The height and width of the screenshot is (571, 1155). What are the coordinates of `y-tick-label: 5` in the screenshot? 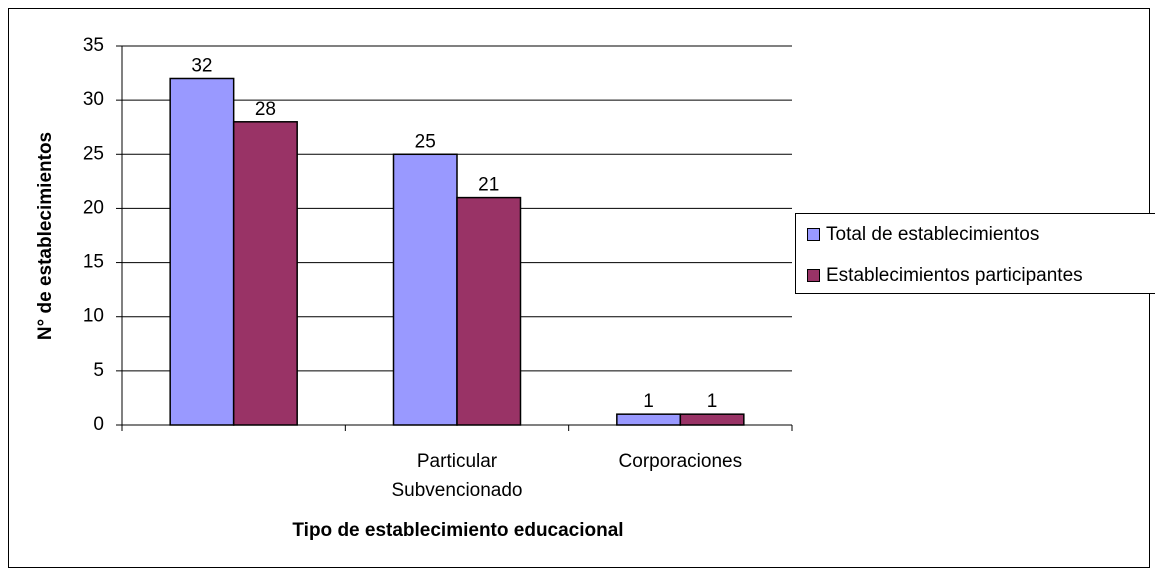 It's located at (98, 370).